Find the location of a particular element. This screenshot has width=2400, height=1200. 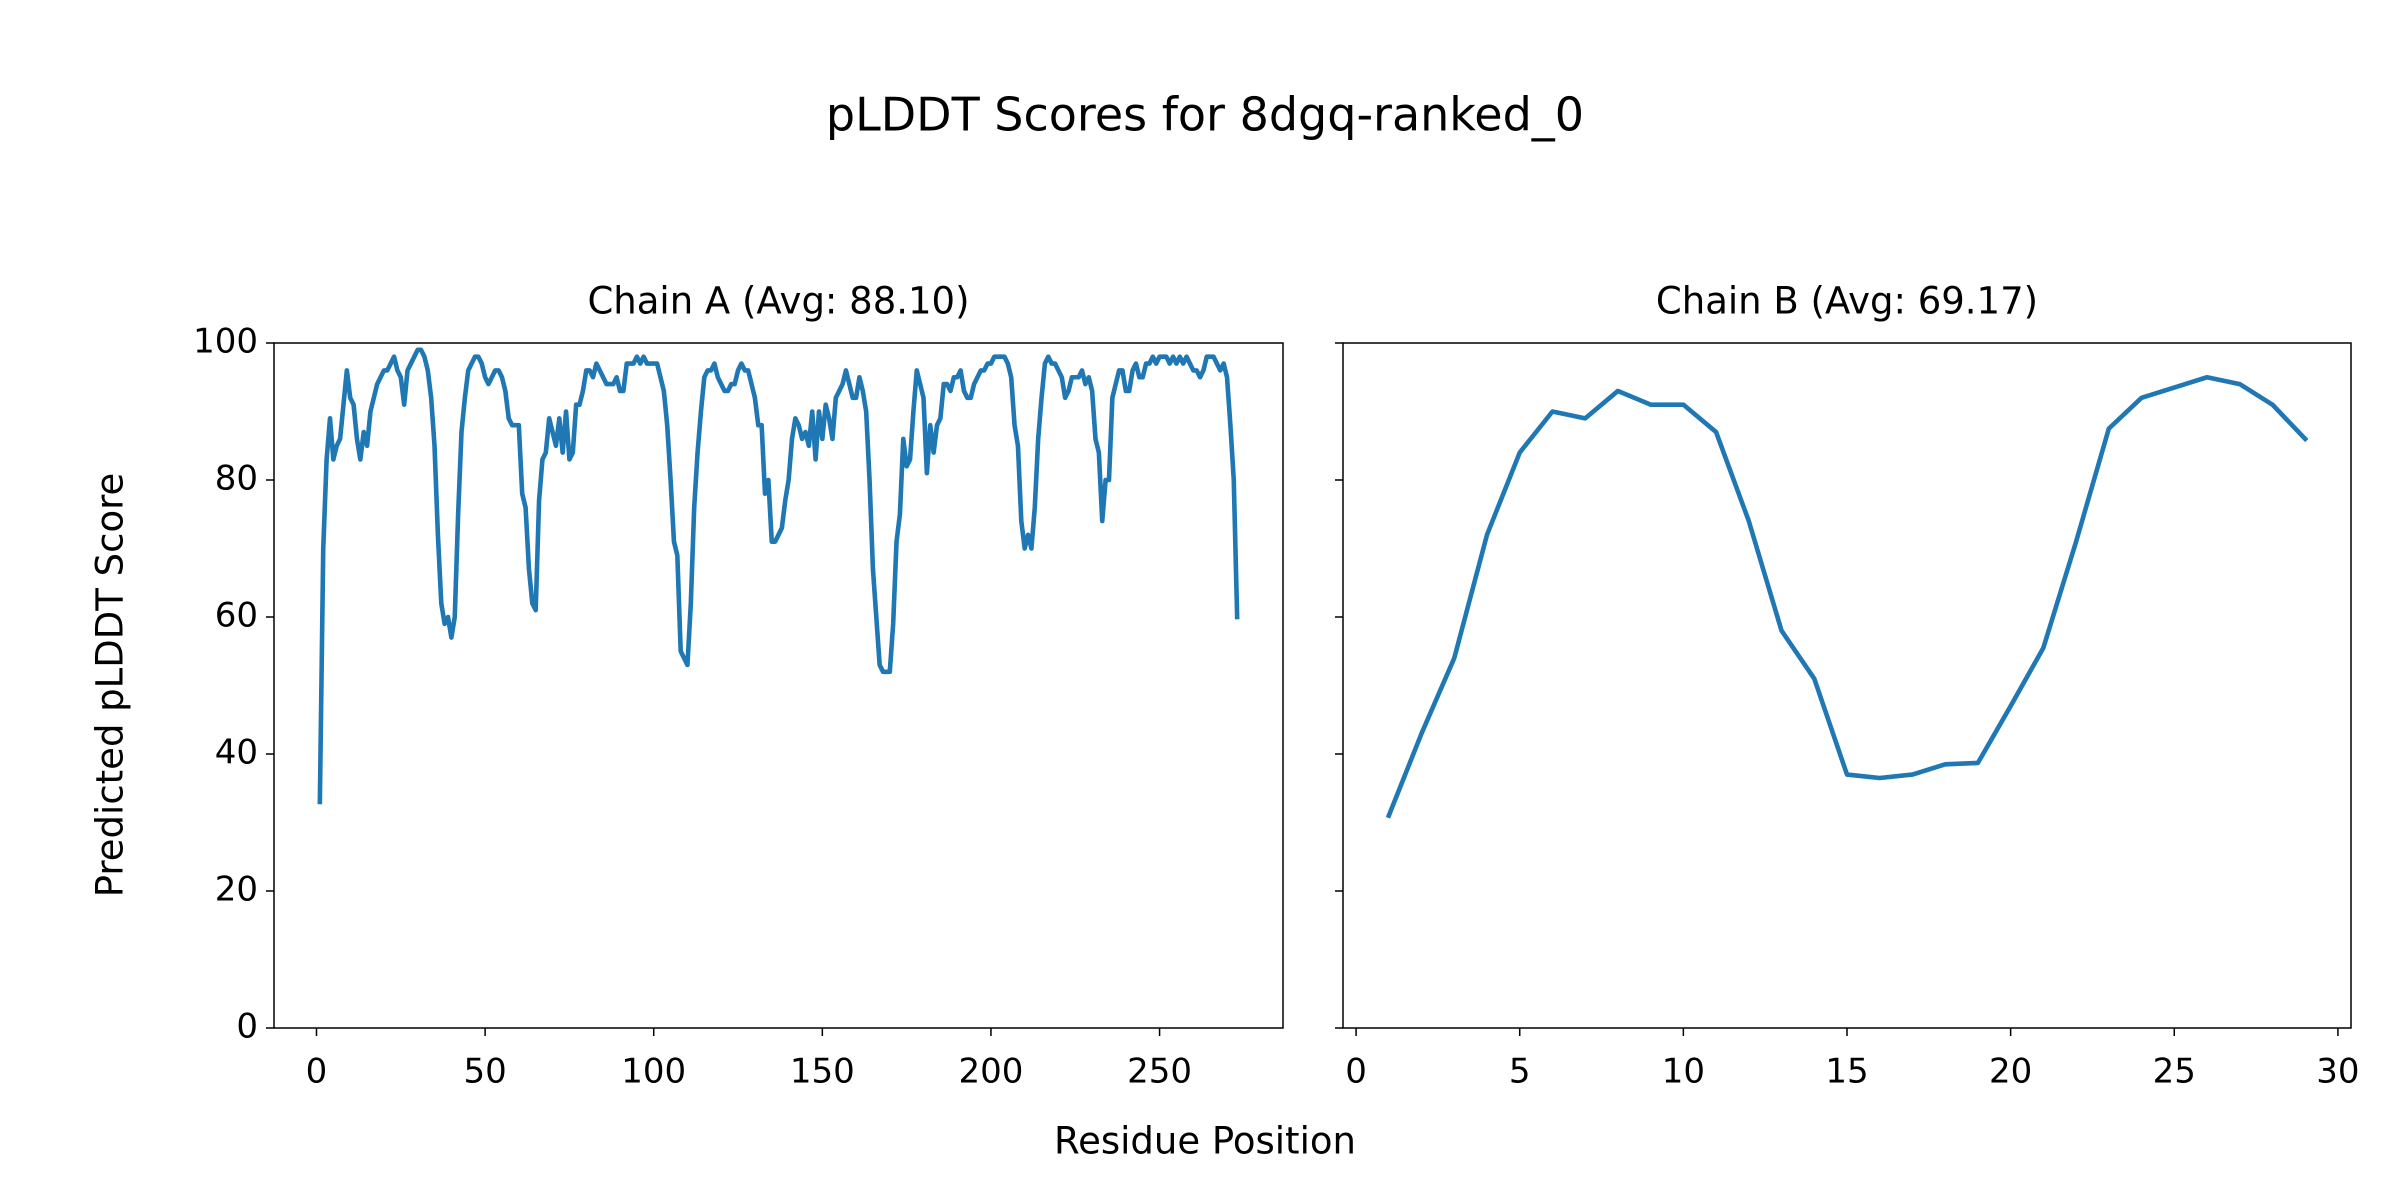

y-axis-label: Predicted pLDDT Score is located at coordinates (110, 685).